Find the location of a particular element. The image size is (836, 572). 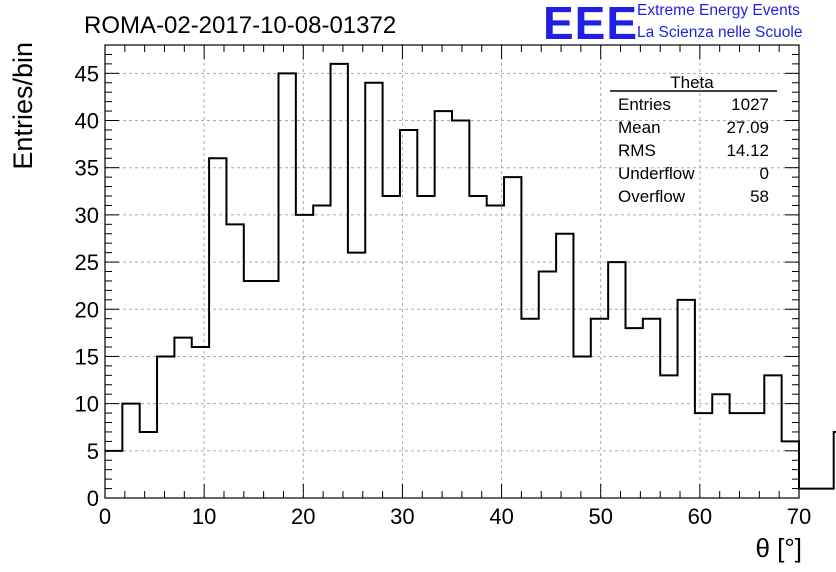

y-tick-label: 25 is located at coordinates (87, 262).